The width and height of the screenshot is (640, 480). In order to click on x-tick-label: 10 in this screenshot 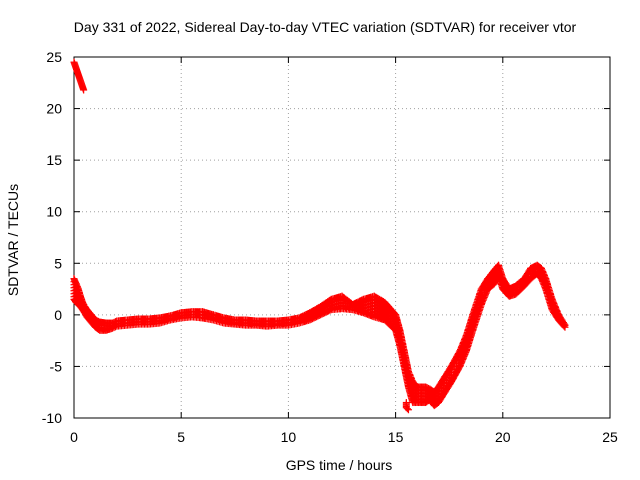, I will do `click(289, 437)`.